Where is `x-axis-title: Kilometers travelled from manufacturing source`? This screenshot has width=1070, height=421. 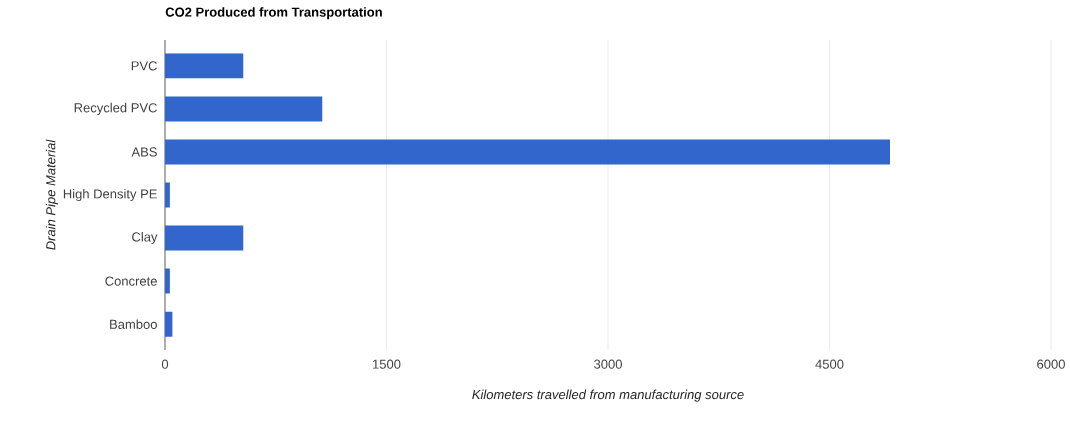 x-axis-title: Kilometers travelled from manufacturing source is located at coordinates (608, 395).